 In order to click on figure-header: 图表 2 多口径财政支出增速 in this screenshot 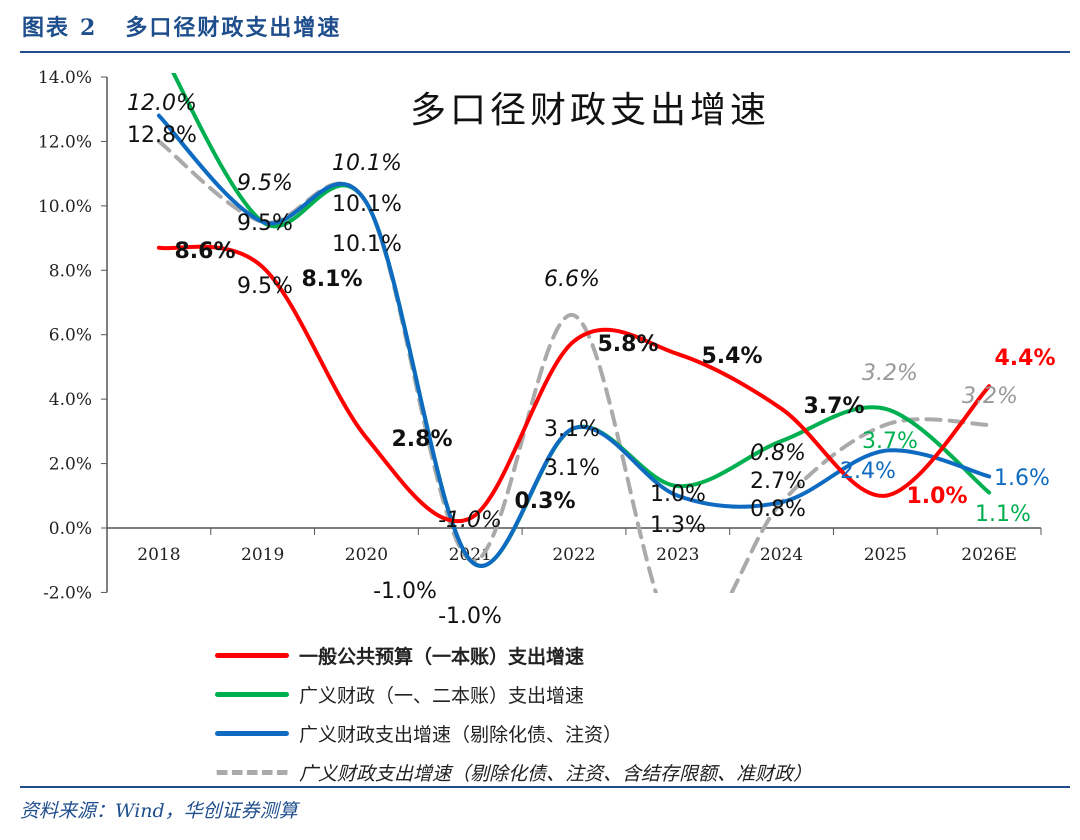, I will do `click(181, 26)`.